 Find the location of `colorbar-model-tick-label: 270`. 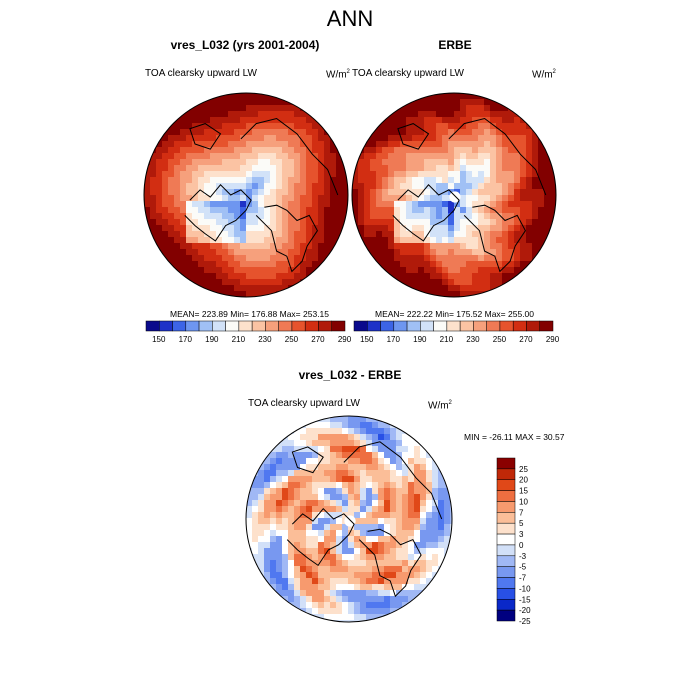

colorbar-model-tick-label: 270 is located at coordinates (318, 339).